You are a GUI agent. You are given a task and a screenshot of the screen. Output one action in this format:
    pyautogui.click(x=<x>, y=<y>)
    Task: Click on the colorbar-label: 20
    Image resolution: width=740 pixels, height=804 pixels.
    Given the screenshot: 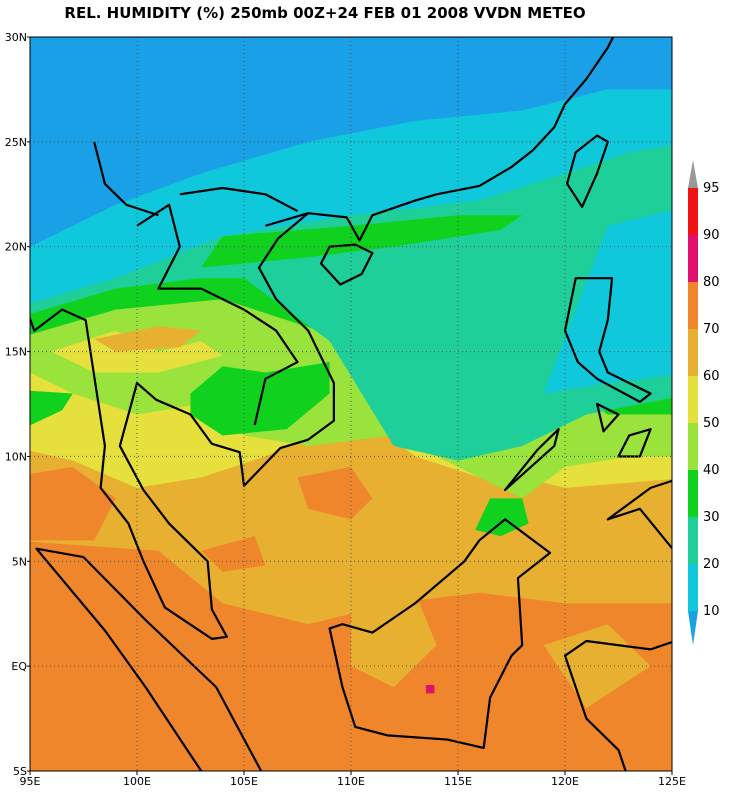 What is the action you would take?
    pyautogui.click(x=711, y=564)
    